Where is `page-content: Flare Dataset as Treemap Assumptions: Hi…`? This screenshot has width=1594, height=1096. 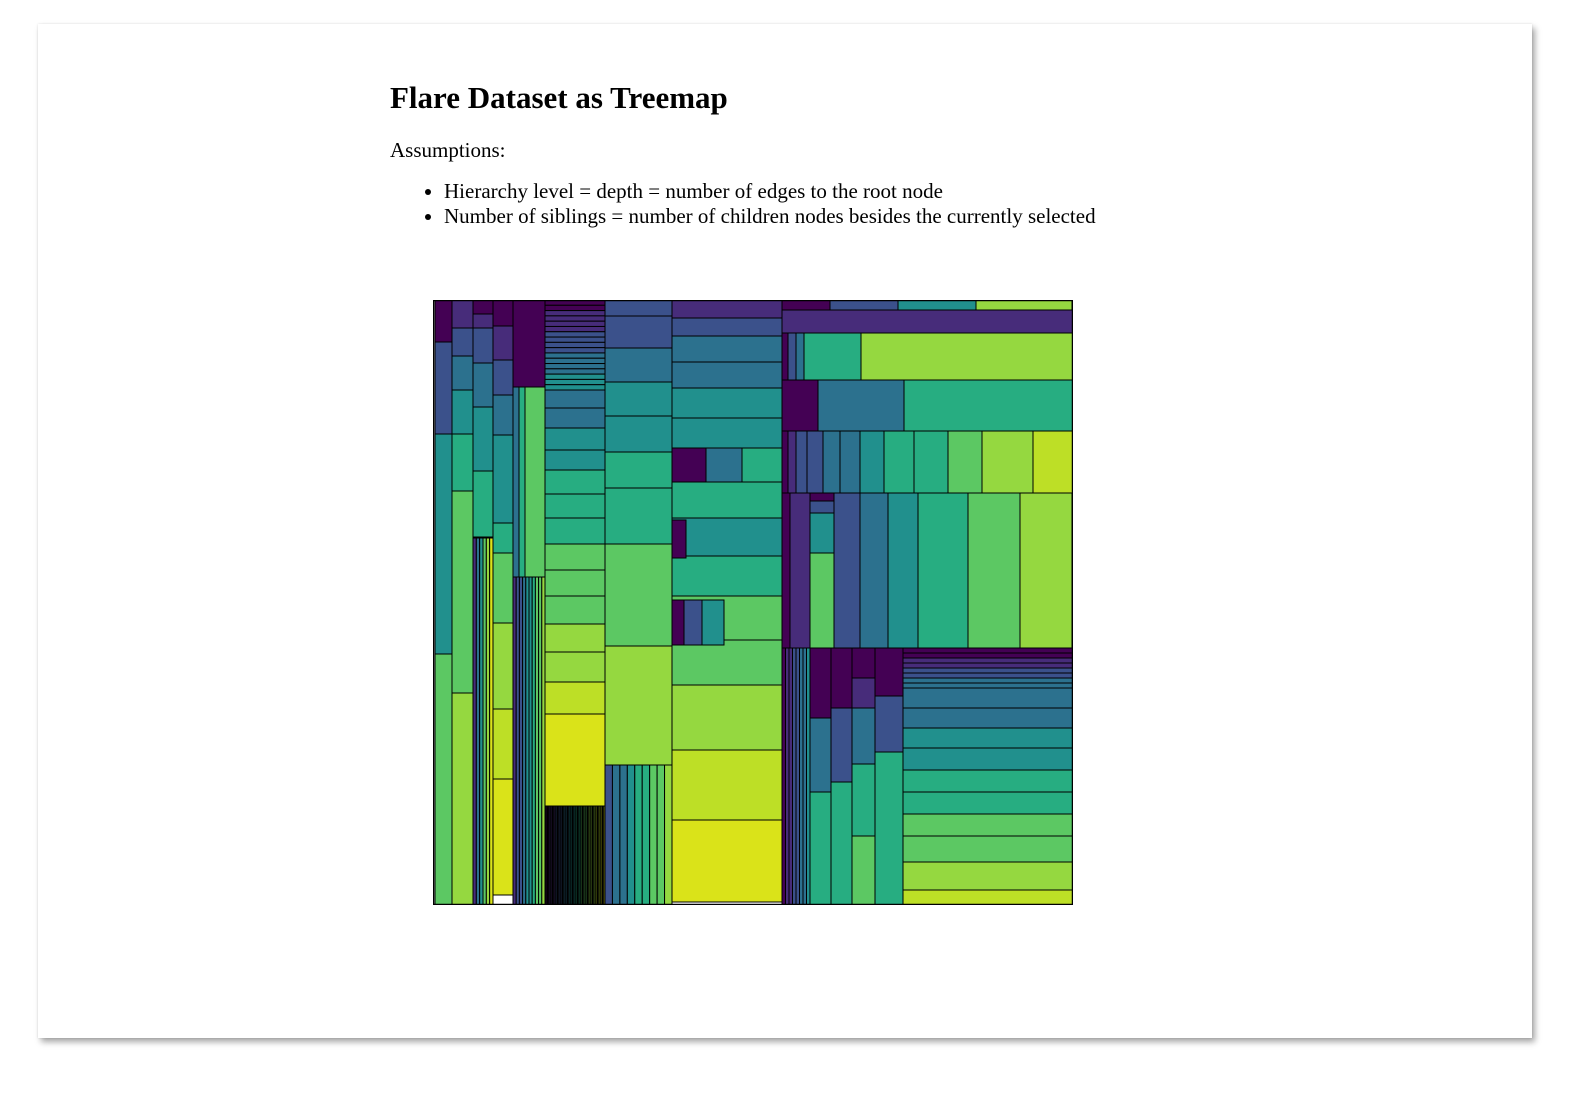
page-content: Flare Dataset as Treemap Assumptions: Hi… is located at coordinates (840, 152).